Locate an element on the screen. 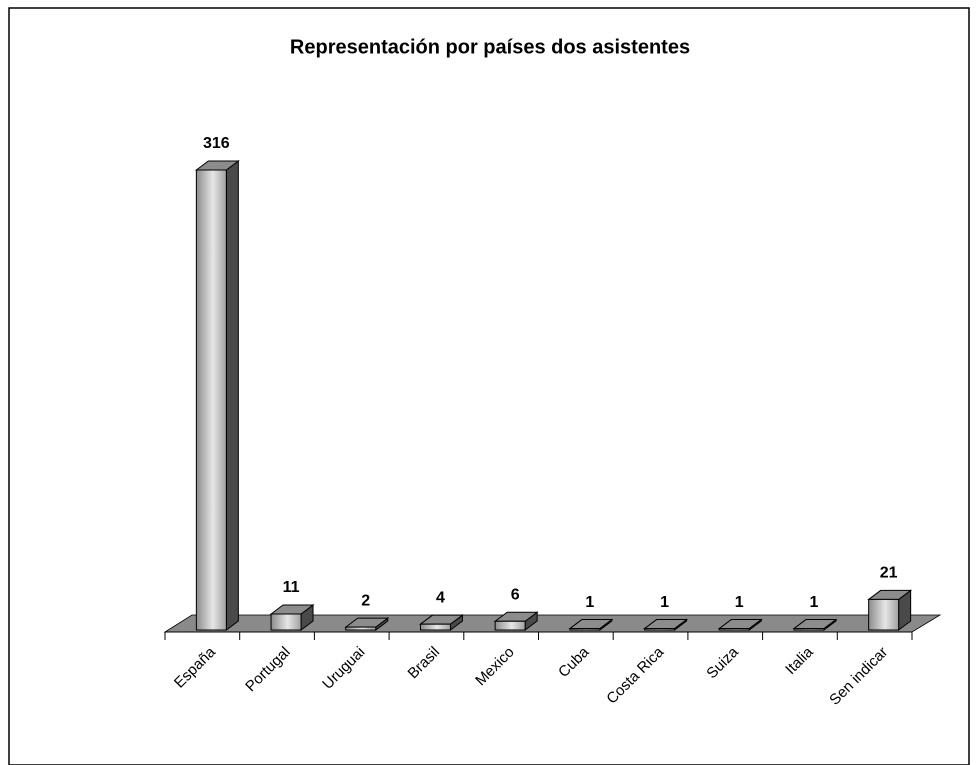 The width and height of the screenshot is (978, 765). data-label: 316 is located at coordinates (216, 143).